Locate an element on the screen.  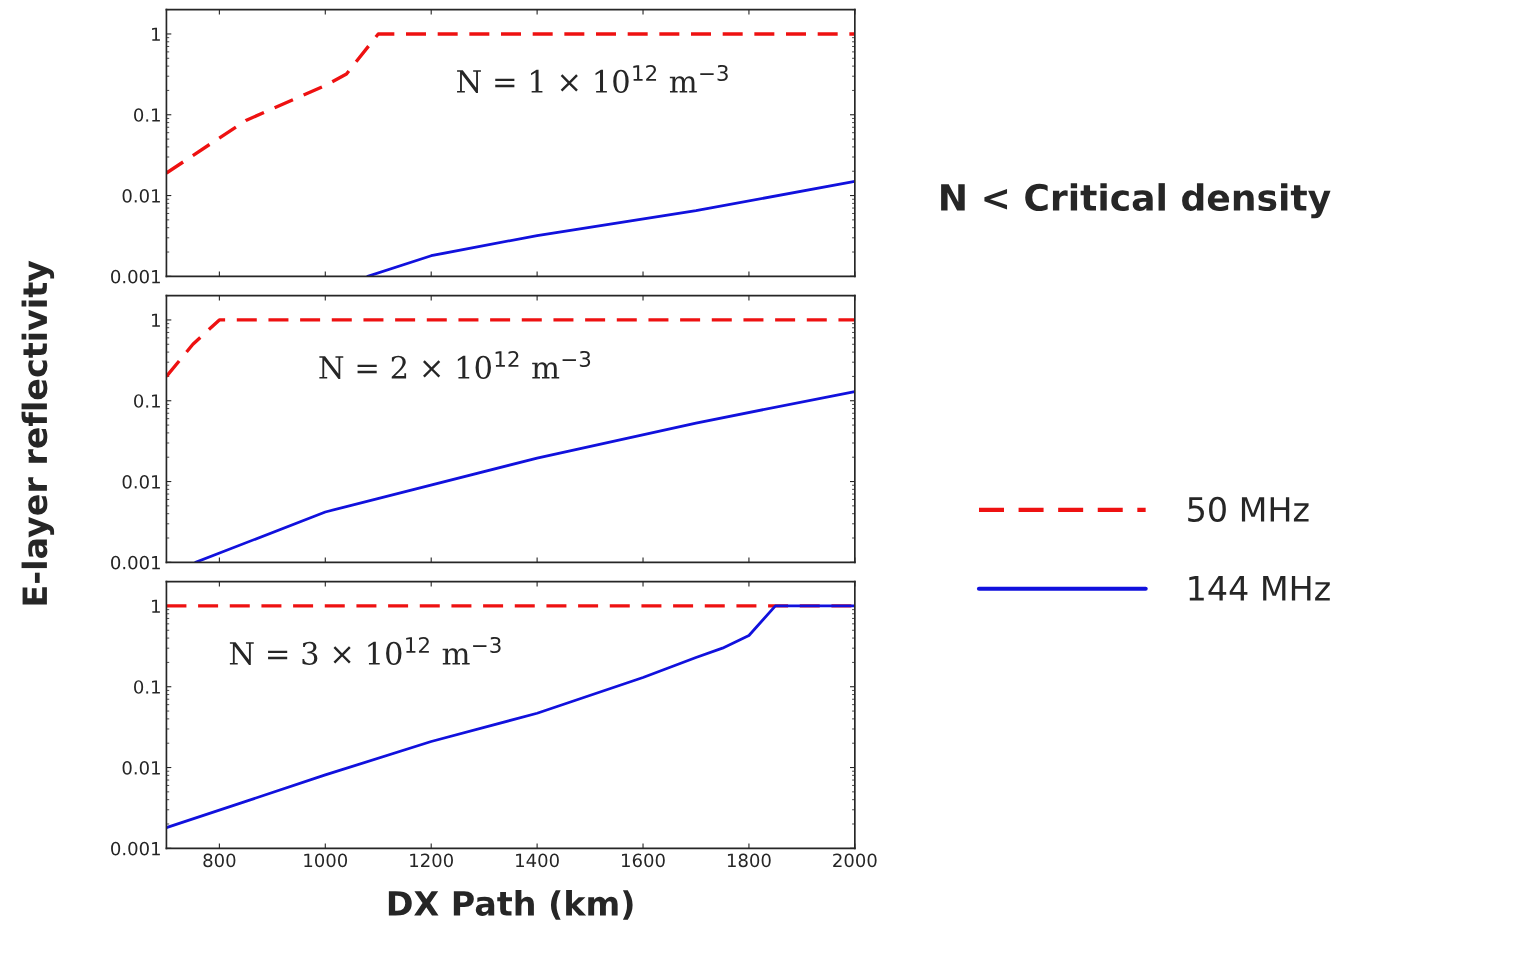
x-tick-label: 1400 is located at coordinates (537, 860).